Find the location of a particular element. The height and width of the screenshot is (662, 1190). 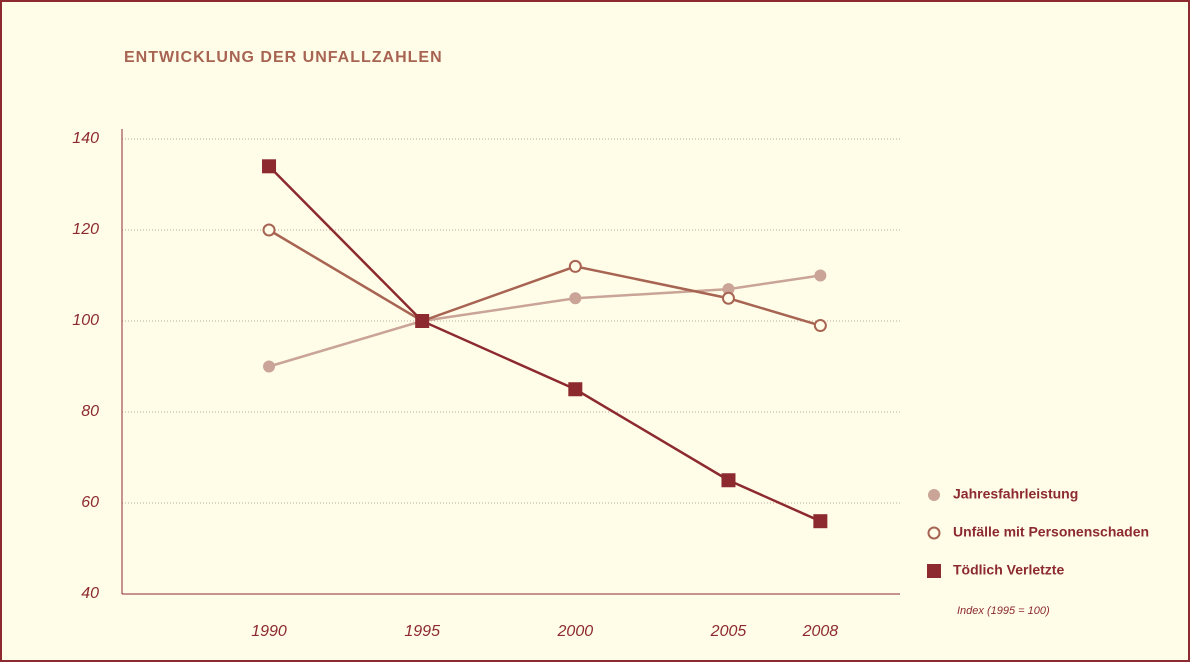

legend-label: Unfälle mit Personenschaden is located at coordinates (1051, 532).